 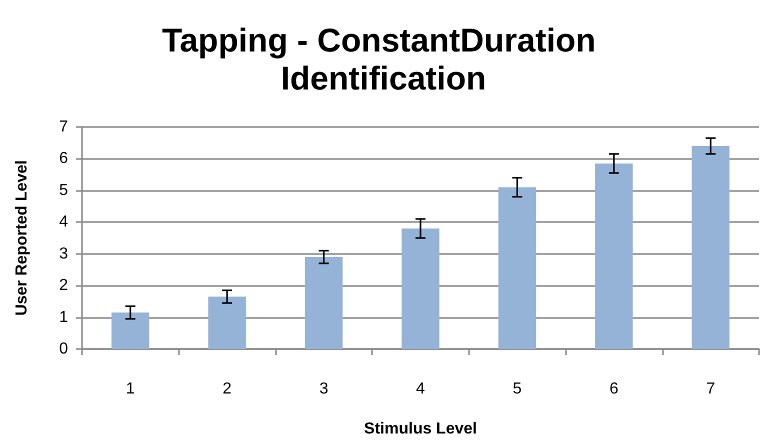 I want to click on x-tick-label: 6, so click(x=613, y=389).